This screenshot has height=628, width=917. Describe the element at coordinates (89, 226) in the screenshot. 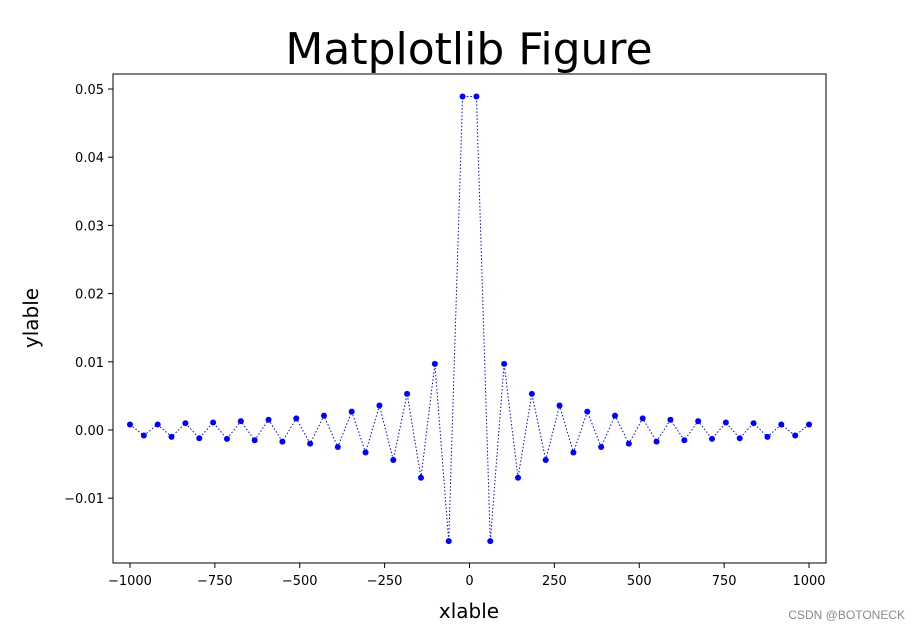

I see `y-tick-label: 0.03` at that location.